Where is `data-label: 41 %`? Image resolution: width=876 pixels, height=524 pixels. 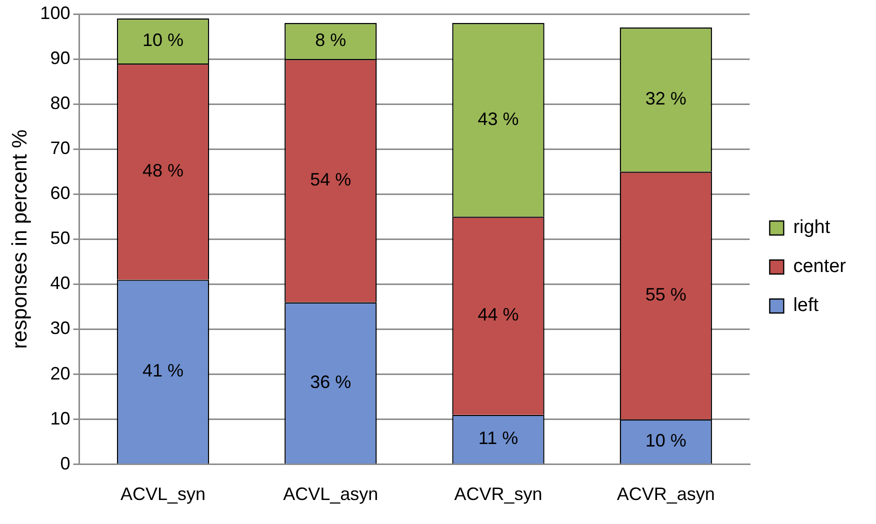
data-label: 41 % is located at coordinates (163, 370).